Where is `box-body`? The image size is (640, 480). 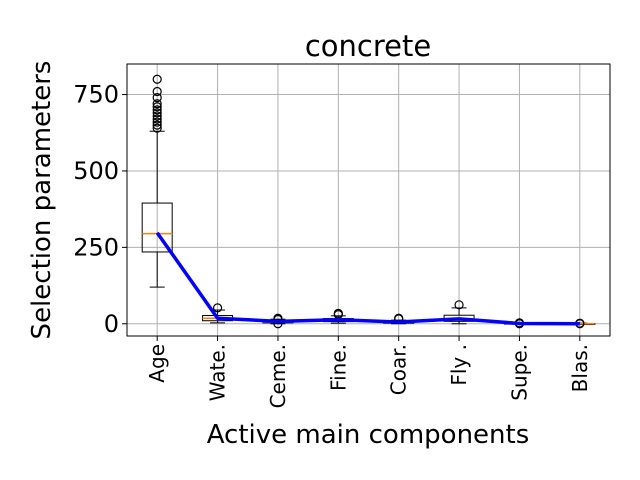
box-body is located at coordinates (157, 227).